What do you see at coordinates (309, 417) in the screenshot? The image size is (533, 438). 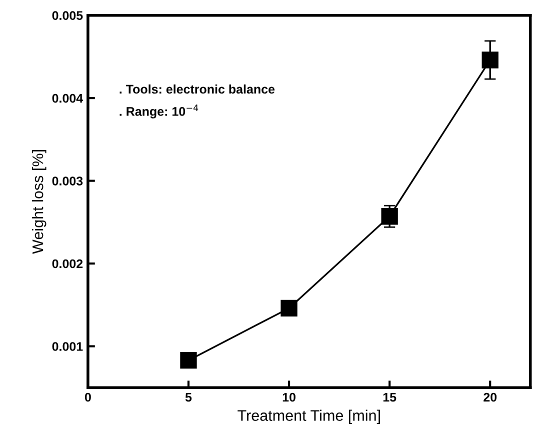 I see `x-axis-title: Treatment Time [min]` at bounding box center [309, 417].